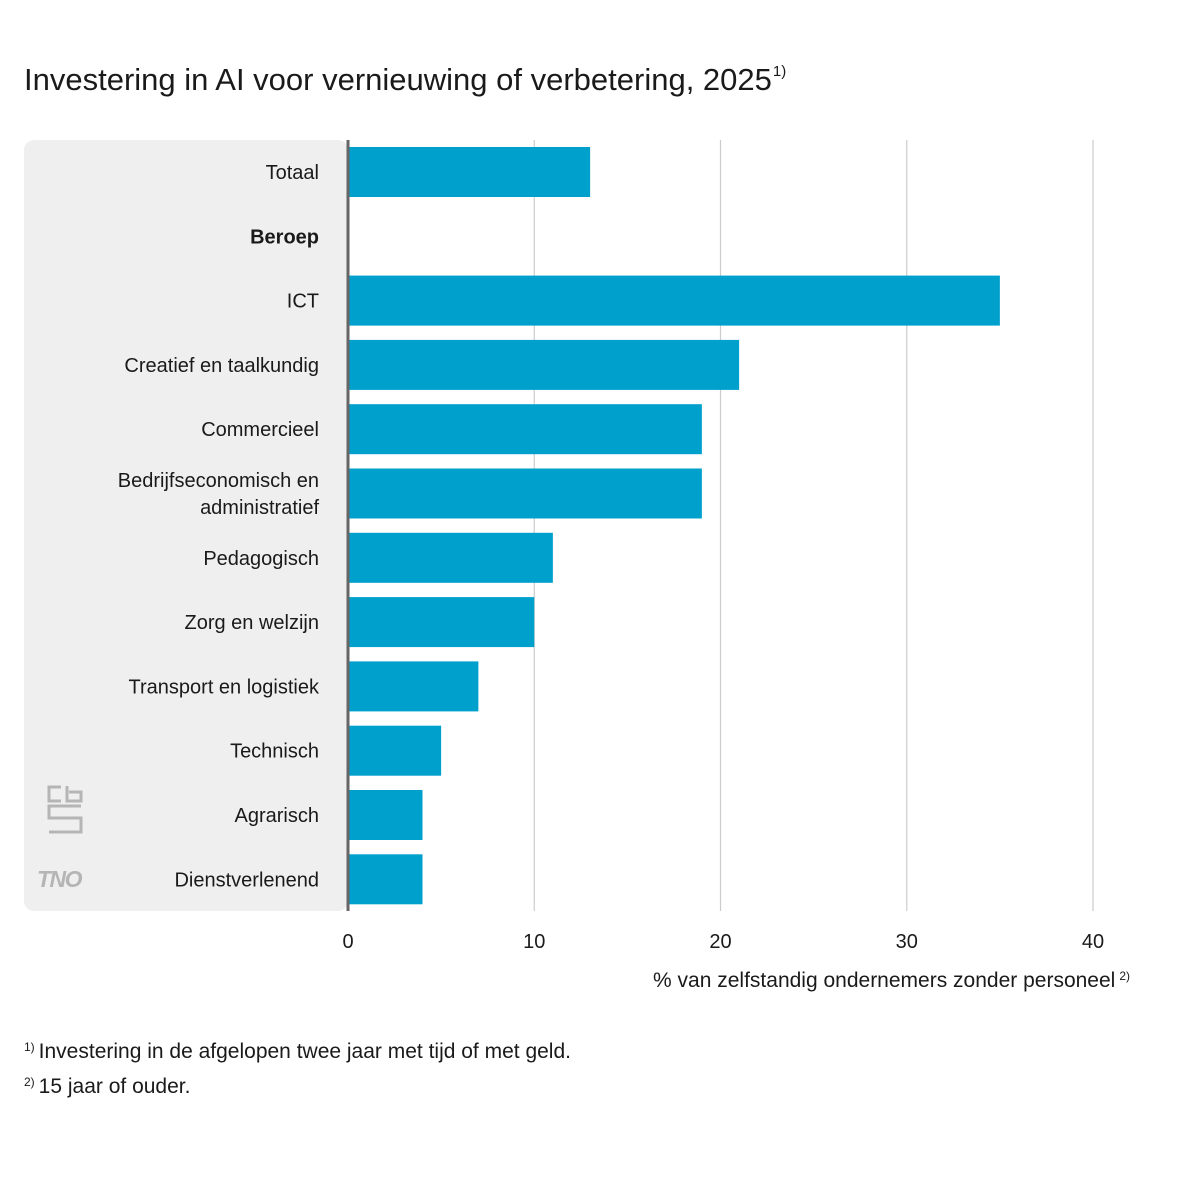 Image resolution: width=1182 pixels, height=1182 pixels. What do you see at coordinates (720, 942) in the screenshot?
I see `x-tick-label-20: 20` at bounding box center [720, 942].